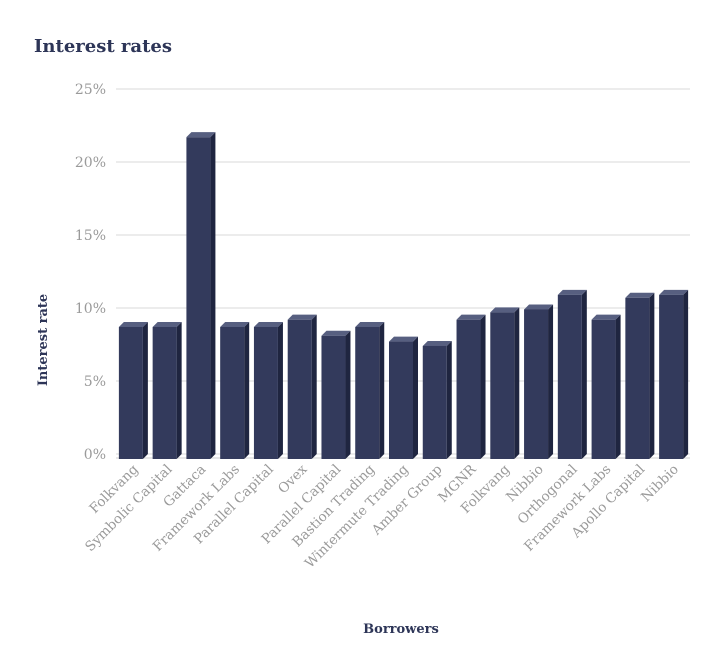 The width and height of the screenshot is (723, 671). Describe the element at coordinates (90, 236) in the screenshot. I see `y-tick-label: 15%` at that location.